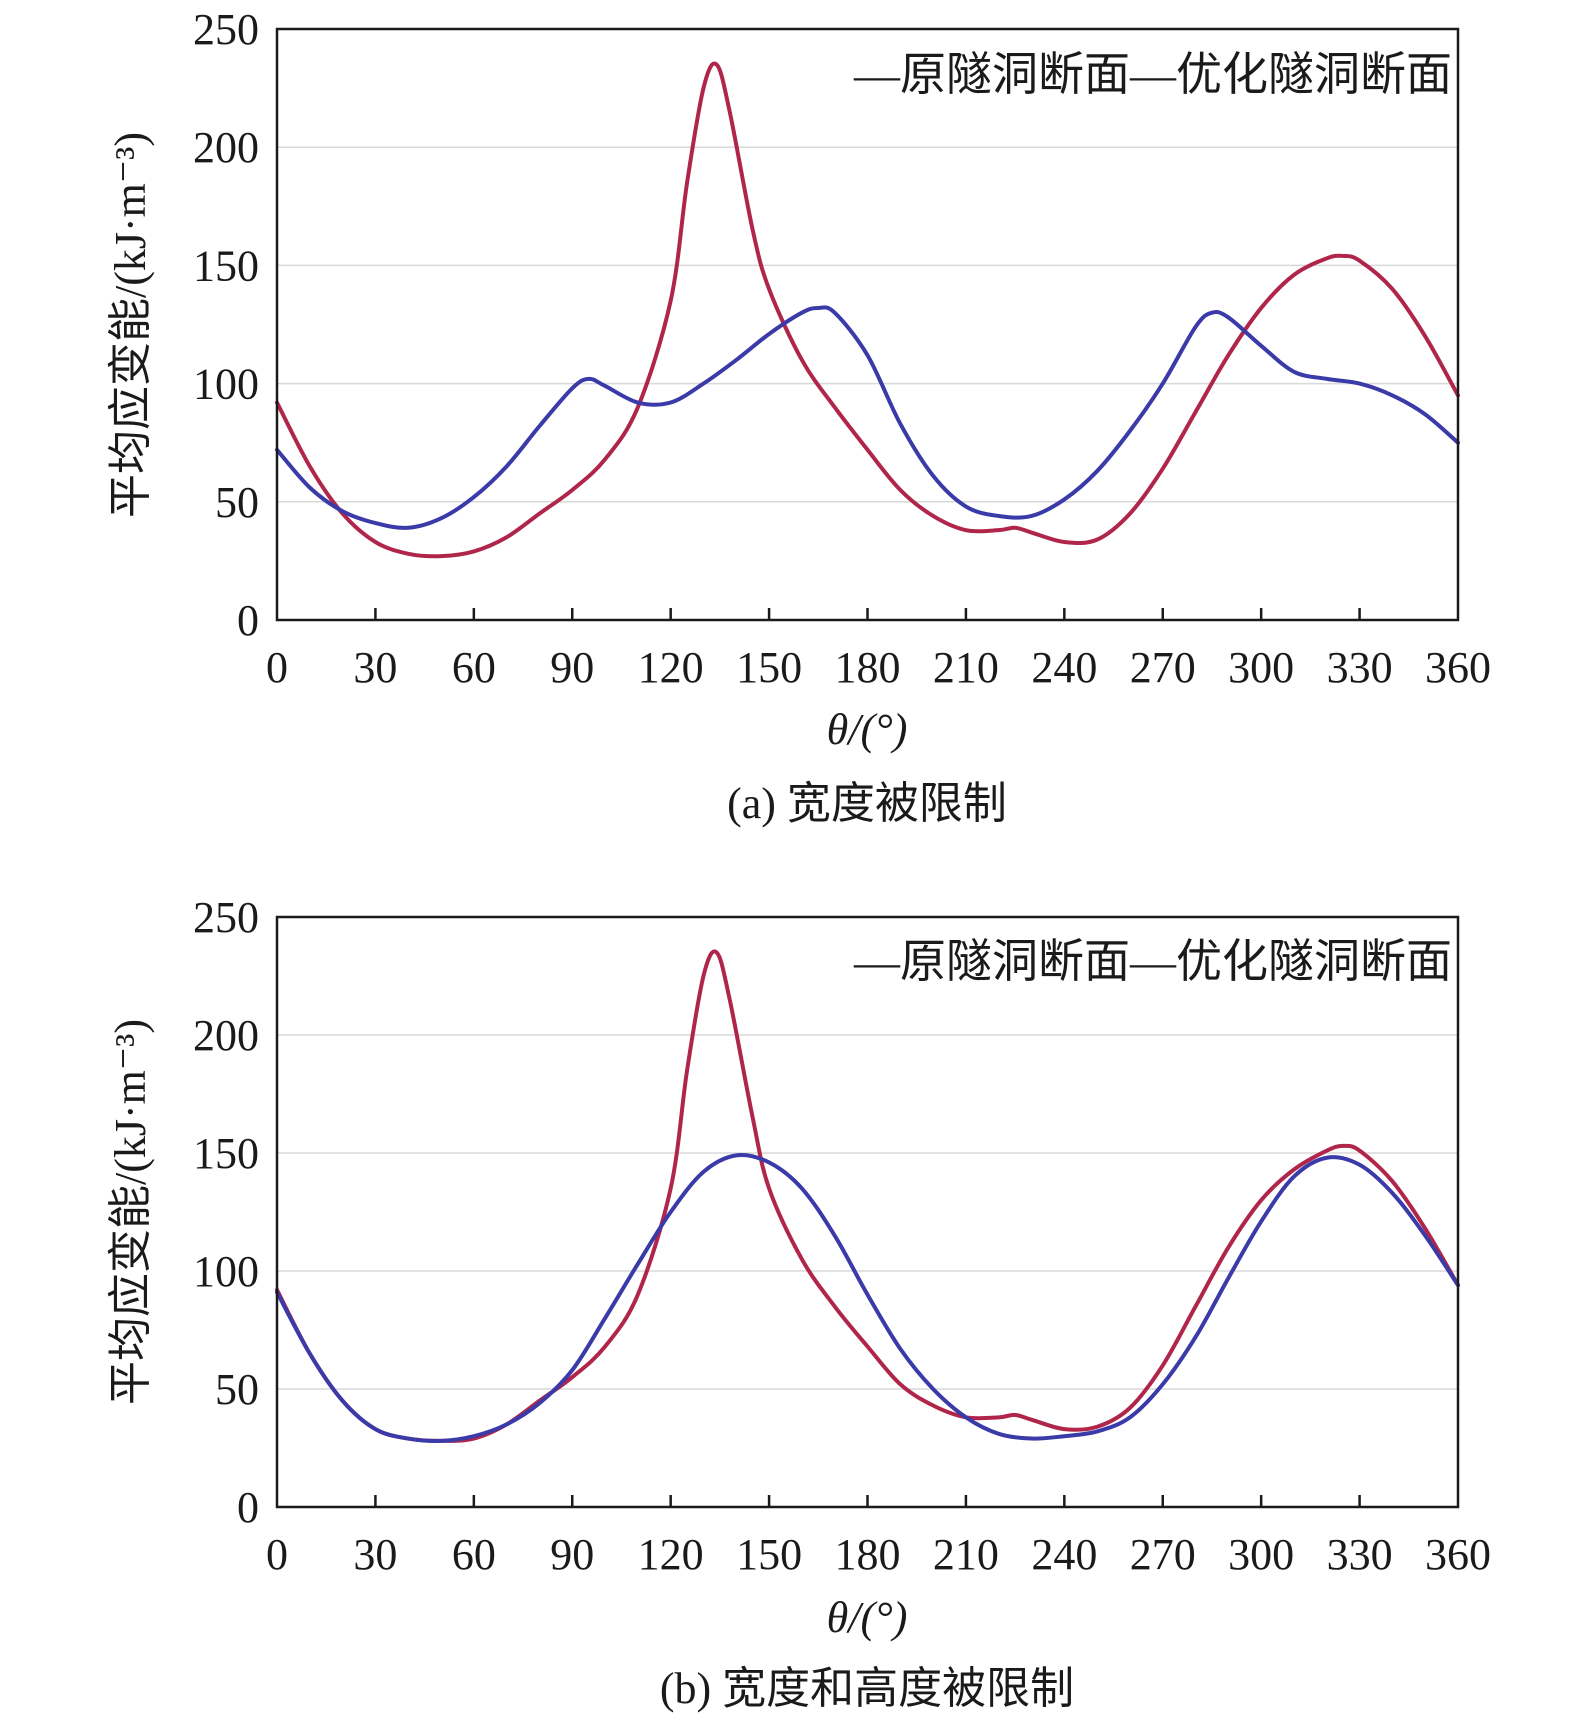 The image size is (1575, 1724). Describe the element at coordinates (130, 325) in the screenshot. I see `y-axis-title-a: 平均应变能/(kJ·m⁻³)` at that location.